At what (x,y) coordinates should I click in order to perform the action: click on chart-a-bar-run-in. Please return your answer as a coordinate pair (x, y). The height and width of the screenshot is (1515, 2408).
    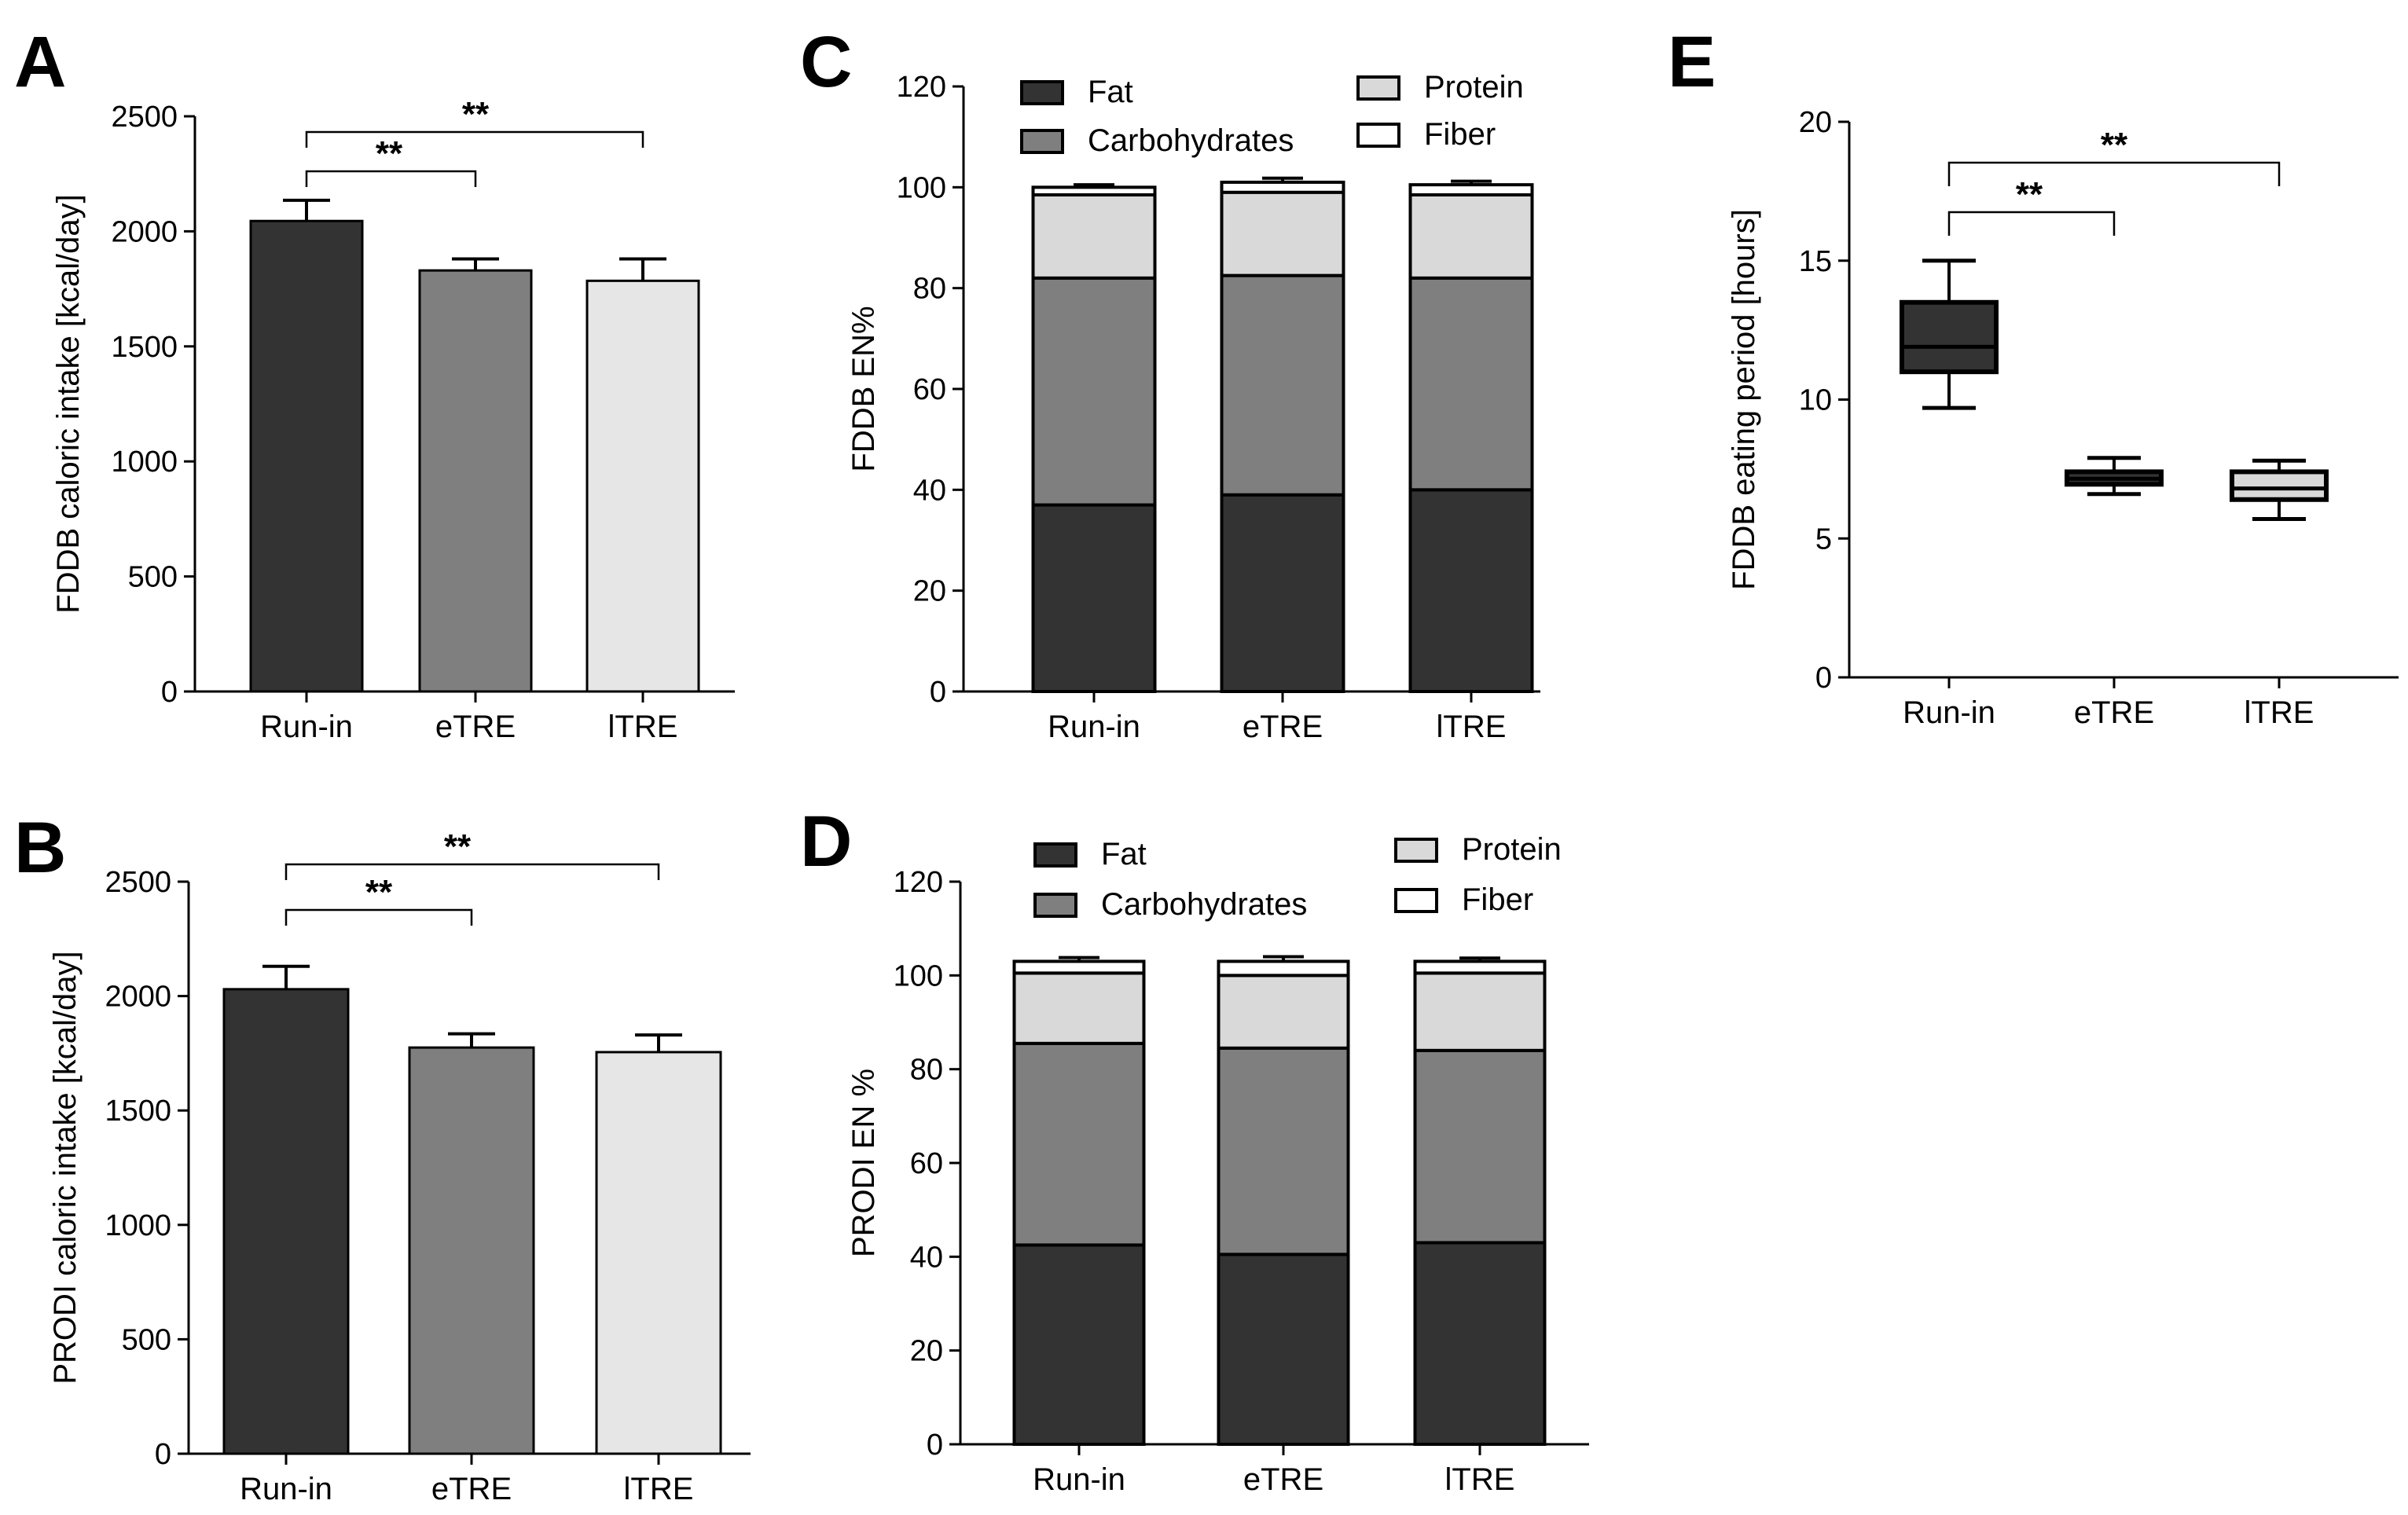
    Looking at the image, I should click on (306, 456).